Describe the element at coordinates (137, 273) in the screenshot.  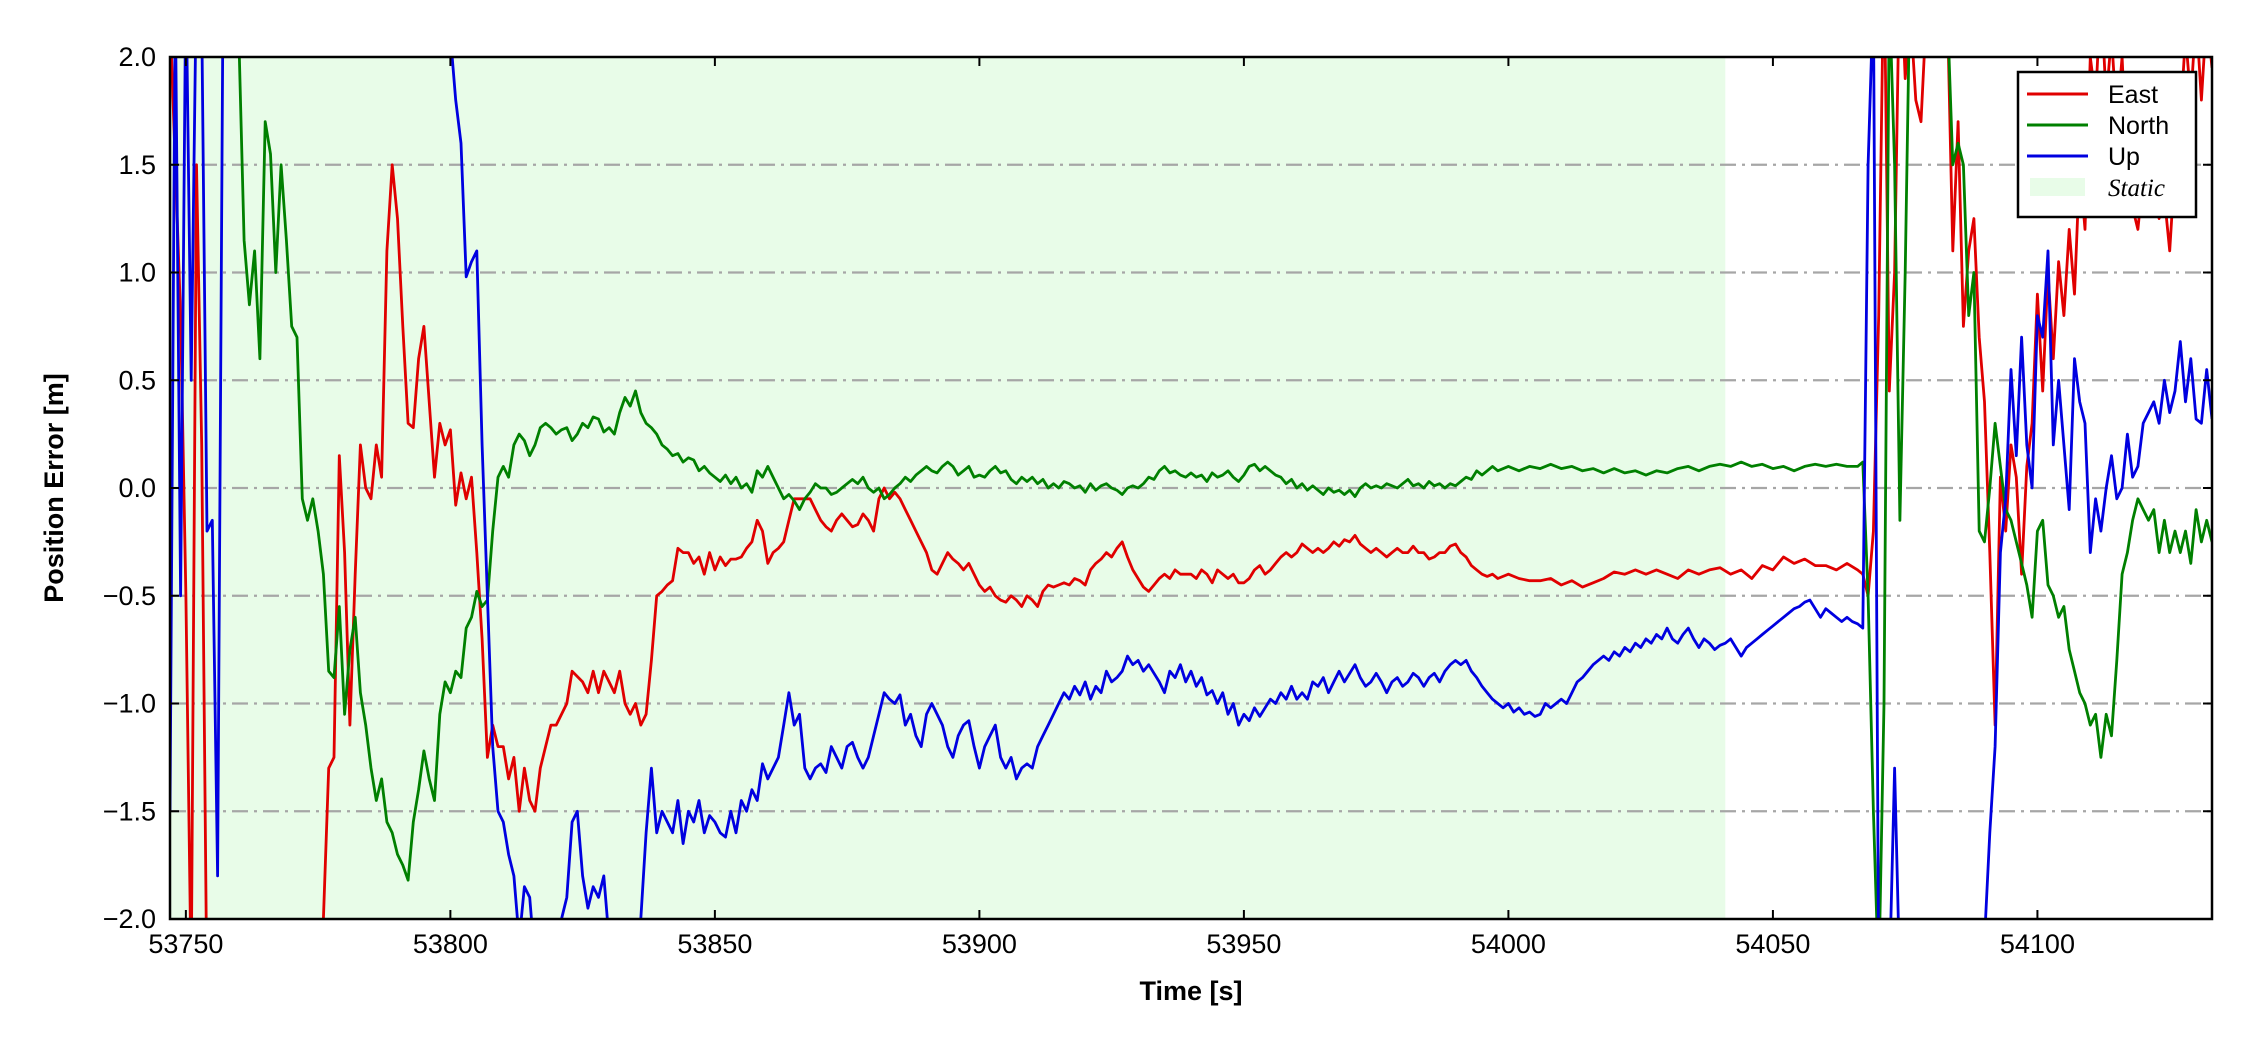
I see `y-tick-label: 1.0` at that location.